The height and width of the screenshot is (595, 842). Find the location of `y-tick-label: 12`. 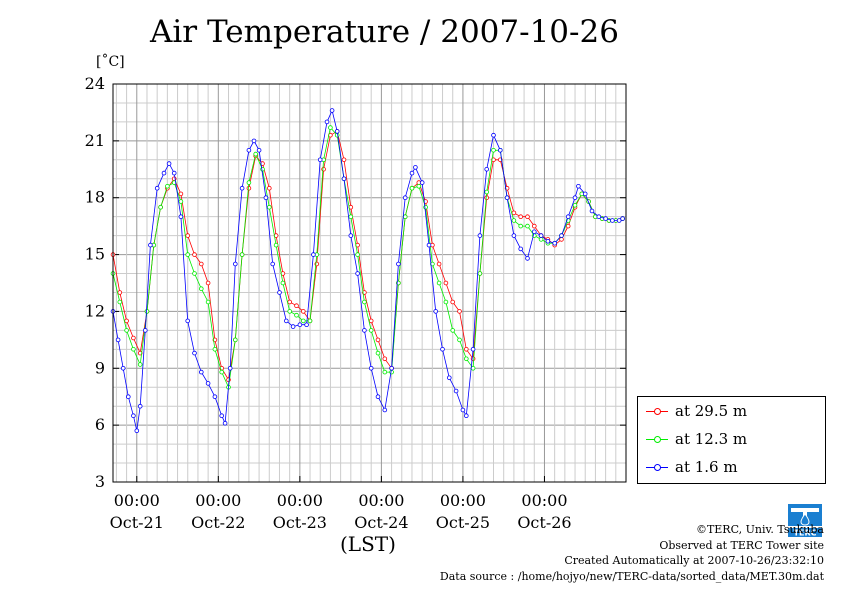

y-tick-label: 12 is located at coordinates (95, 310).